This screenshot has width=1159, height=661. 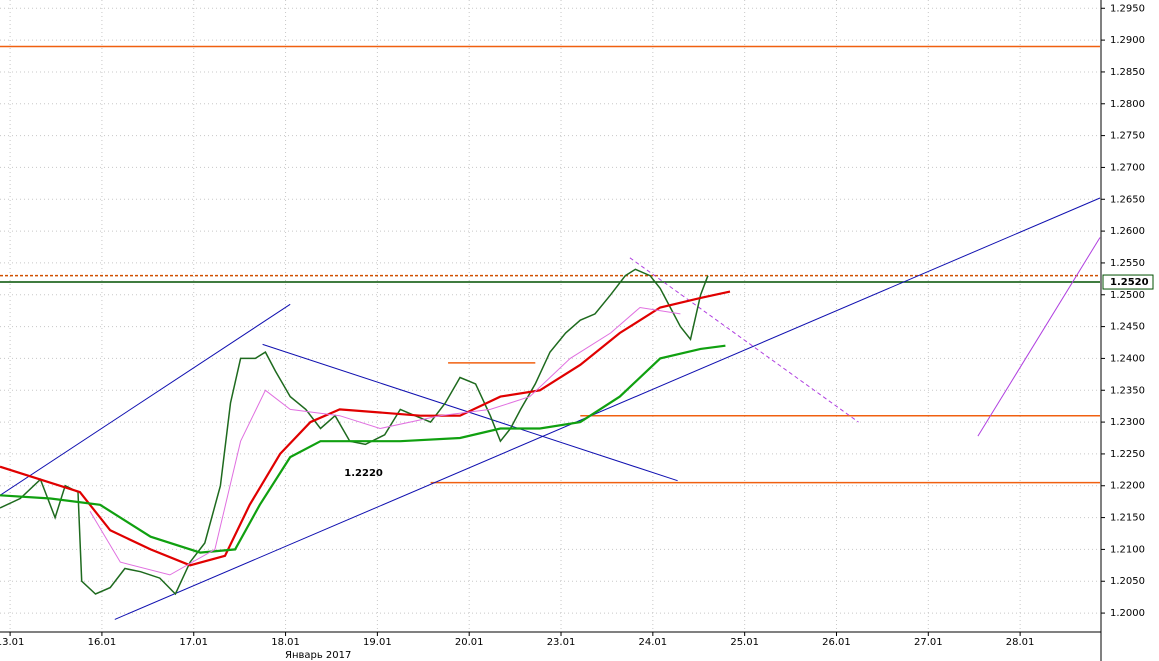 I want to click on current-price-label: 1.2520, so click(x=1129, y=282).